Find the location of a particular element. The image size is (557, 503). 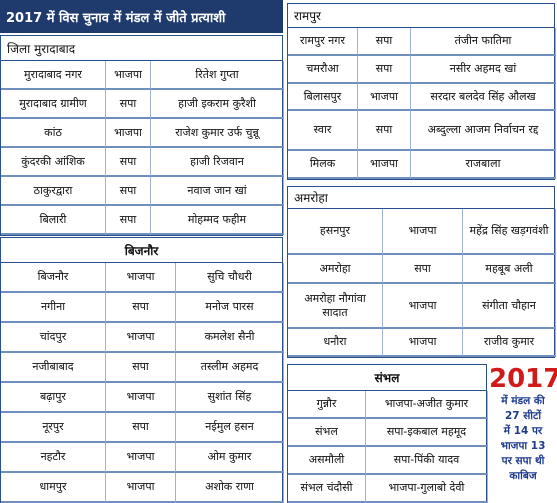

table-cell: मुरादाबाद नगर is located at coordinates (53, 75).